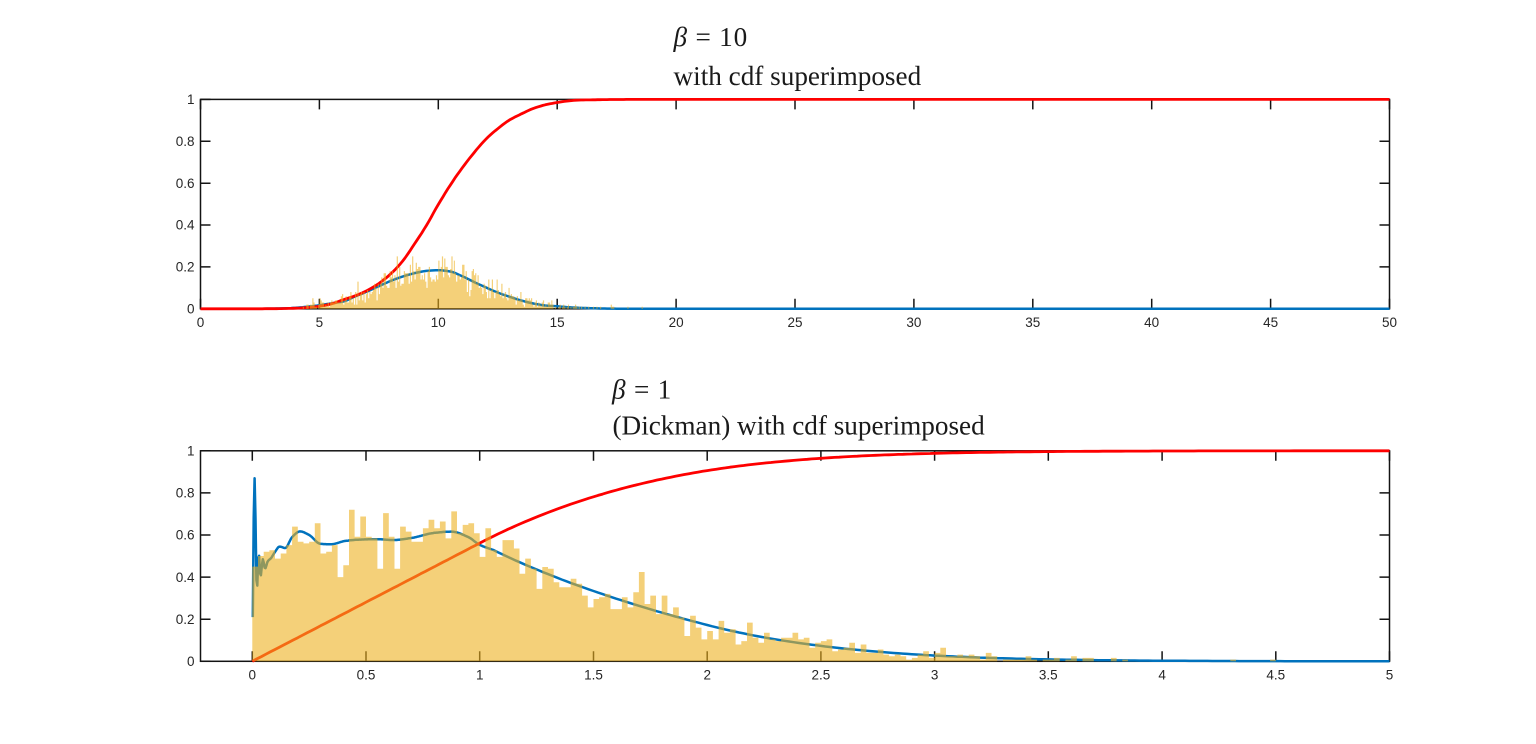 The width and height of the screenshot is (1536, 744). I want to click on svg-text: with cdf superimposed, so click(798, 76).